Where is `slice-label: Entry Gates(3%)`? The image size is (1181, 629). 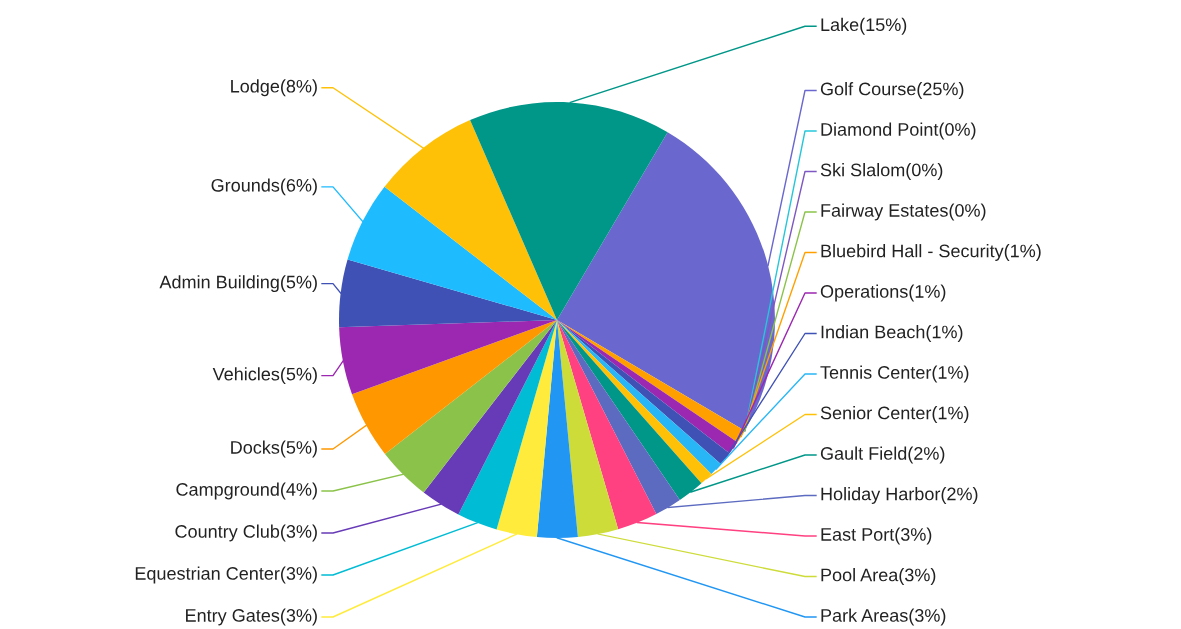 slice-label: Entry Gates(3%) is located at coordinates (251, 617).